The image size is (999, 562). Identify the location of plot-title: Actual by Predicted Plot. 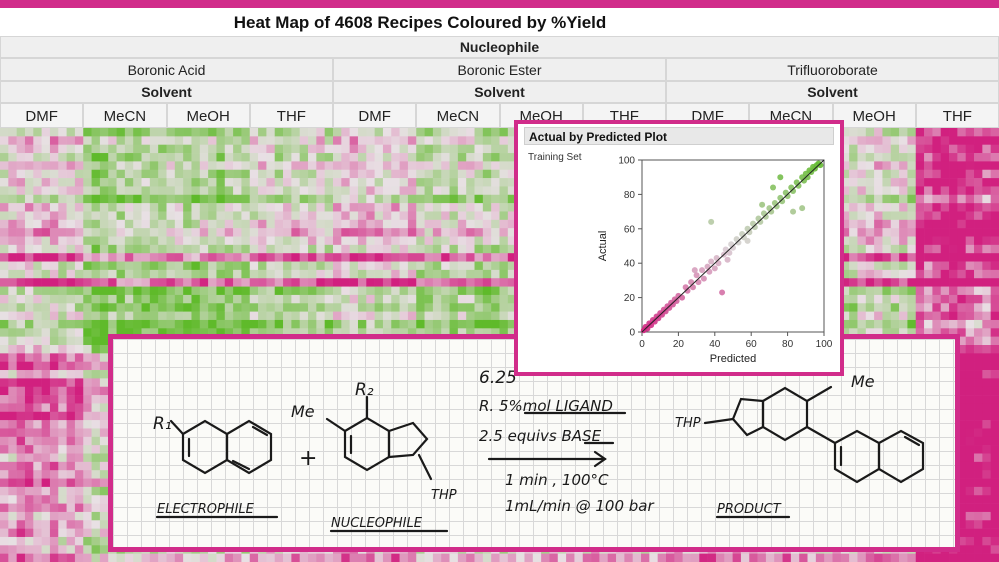
(679, 136).